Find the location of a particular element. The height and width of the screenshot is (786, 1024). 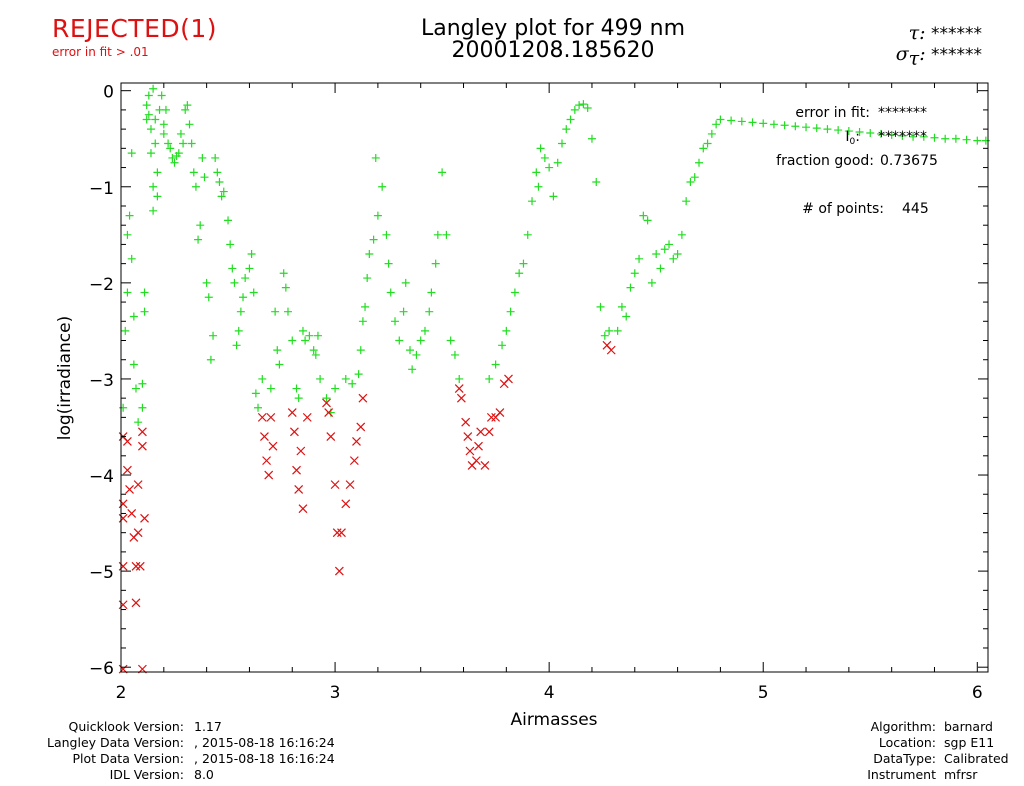

status-note: error in fit > .01 is located at coordinates (100, 52).